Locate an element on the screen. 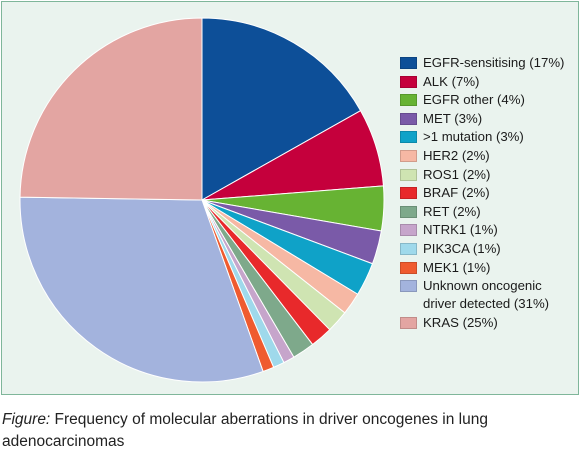 The height and width of the screenshot is (462, 582). legend-label: HER2 (2%) is located at coordinates (456, 155).